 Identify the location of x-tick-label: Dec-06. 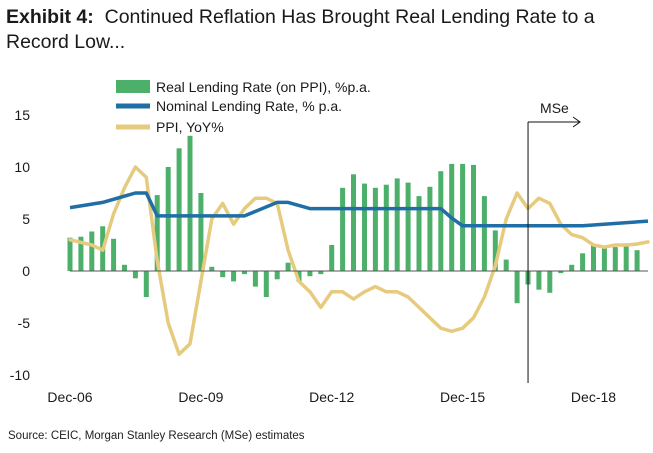
(69, 397).